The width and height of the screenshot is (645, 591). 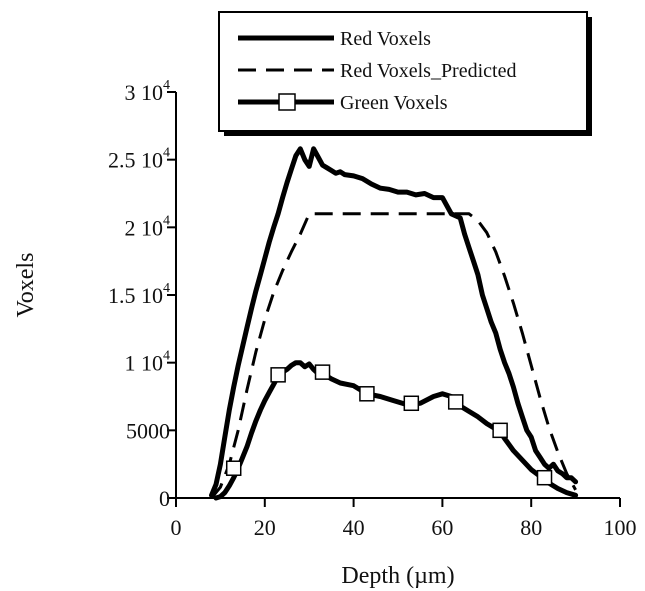 I want to click on y-axis-title: Voxels, so click(x=26, y=285).